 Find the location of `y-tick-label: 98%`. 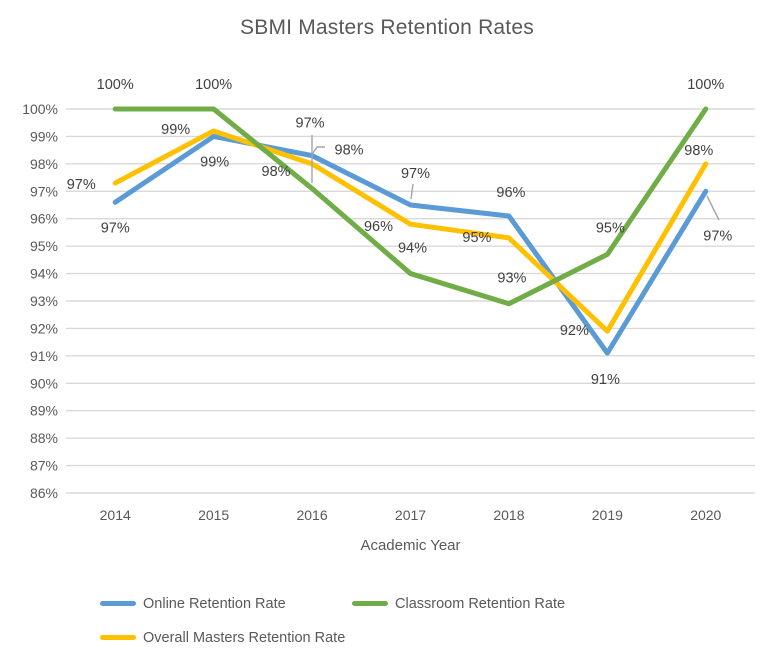

y-tick-label: 98% is located at coordinates (44, 164).